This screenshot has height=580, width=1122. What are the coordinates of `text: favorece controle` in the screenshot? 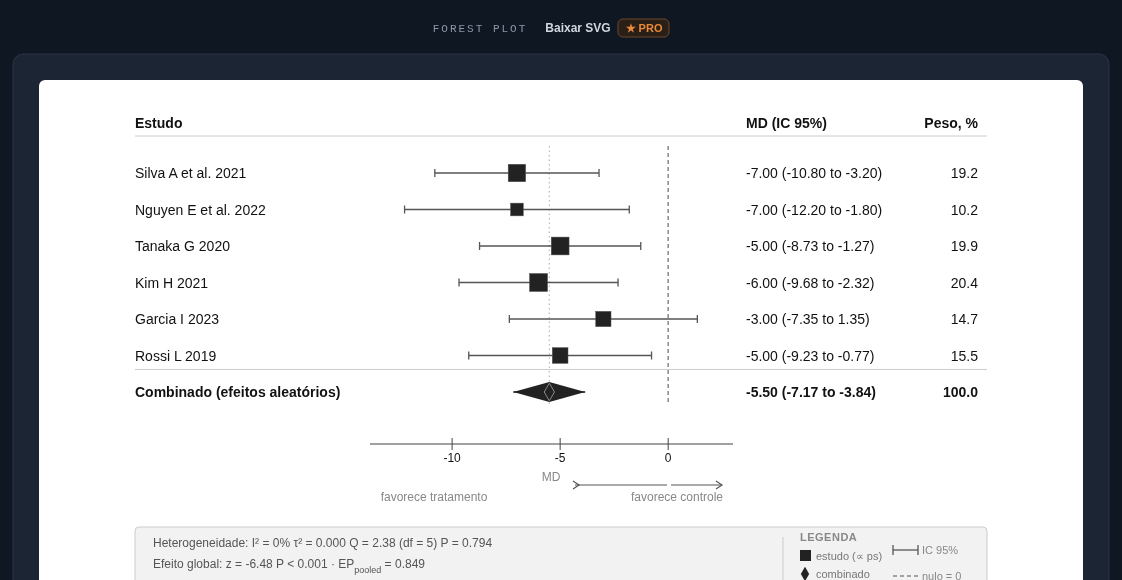 It's located at (677, 497).